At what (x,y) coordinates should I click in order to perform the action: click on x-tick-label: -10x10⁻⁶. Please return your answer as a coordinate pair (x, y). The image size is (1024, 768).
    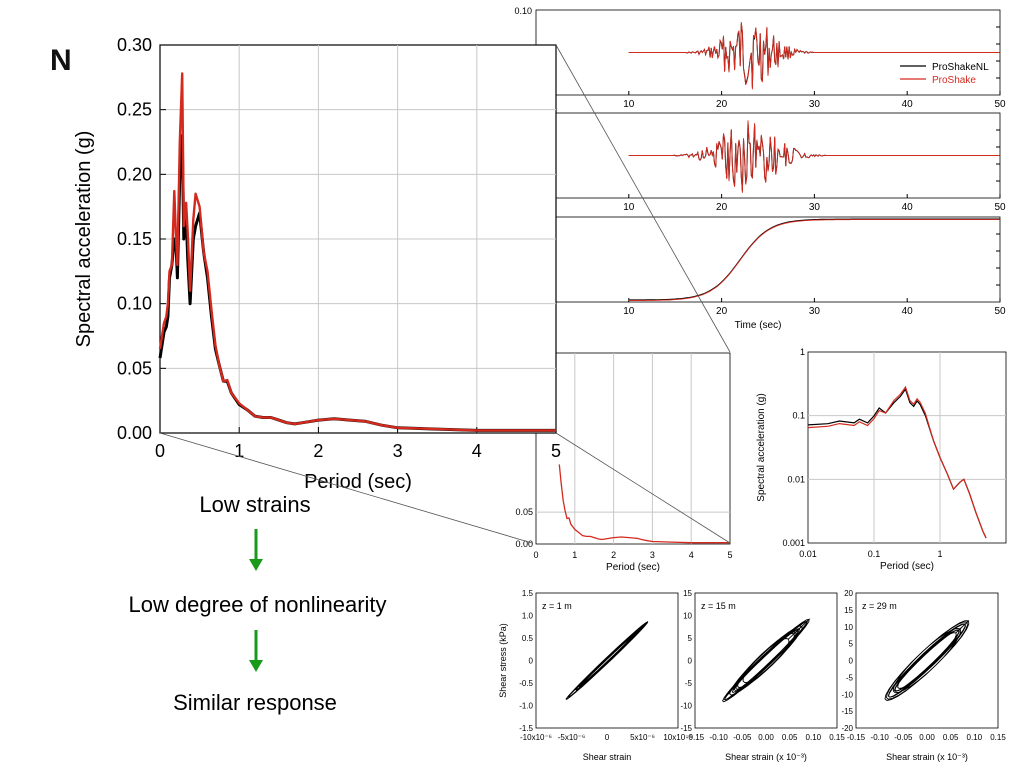
    Looking at the image, I should click on (536, 737).